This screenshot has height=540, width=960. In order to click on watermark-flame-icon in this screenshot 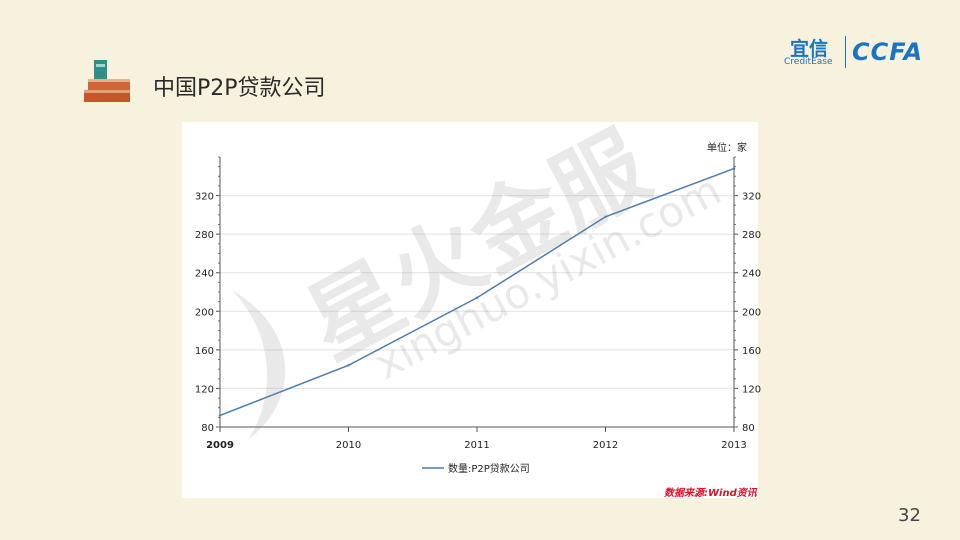, I will do `click(259, 365)`.